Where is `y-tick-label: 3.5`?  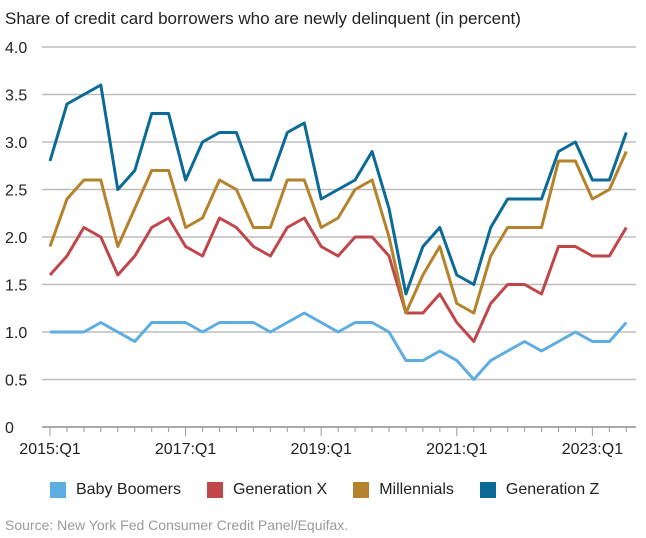
y-tick-label: 3.5 is located at coordinates (16, 96).